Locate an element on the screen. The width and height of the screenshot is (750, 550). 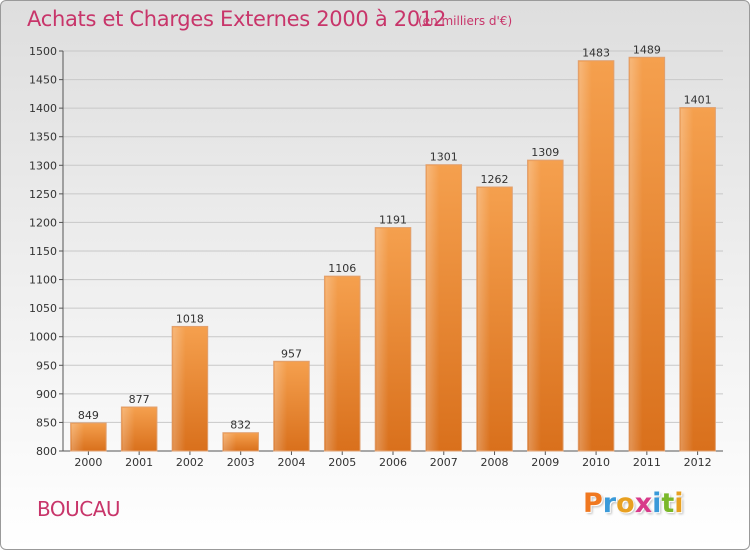
x-tick-label: 2001 is located at coordinates (139, 462).